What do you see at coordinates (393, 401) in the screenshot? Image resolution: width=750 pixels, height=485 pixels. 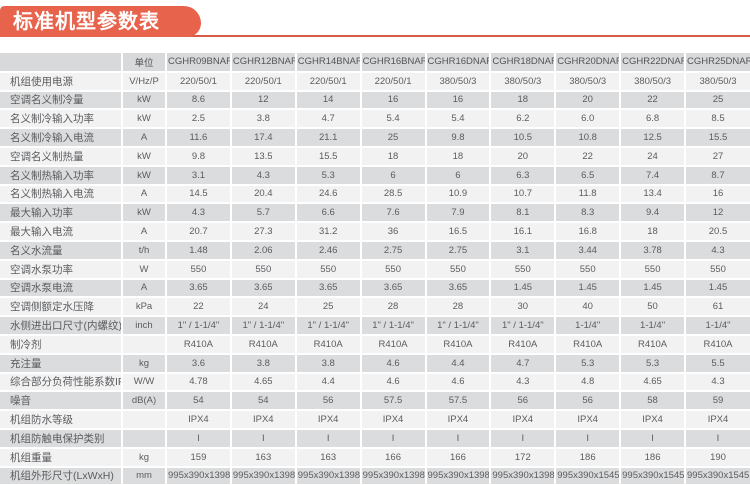 I see `value-cell: 57.5` at bounding box center [393, 401].